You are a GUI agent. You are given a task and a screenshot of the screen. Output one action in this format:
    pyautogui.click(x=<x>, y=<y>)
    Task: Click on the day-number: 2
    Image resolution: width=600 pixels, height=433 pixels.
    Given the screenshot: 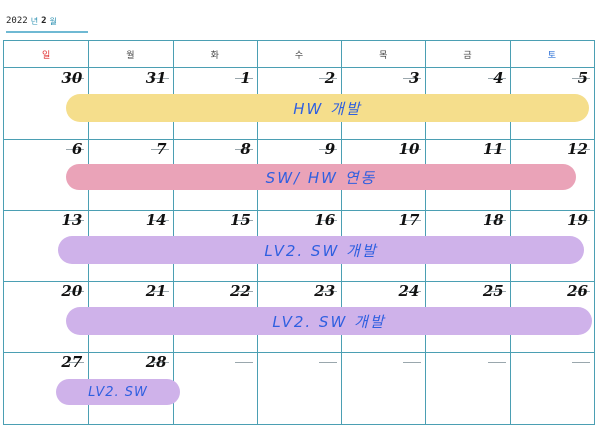 What is the action you would take?
    pyautogui.click(x=330, y=78)
    